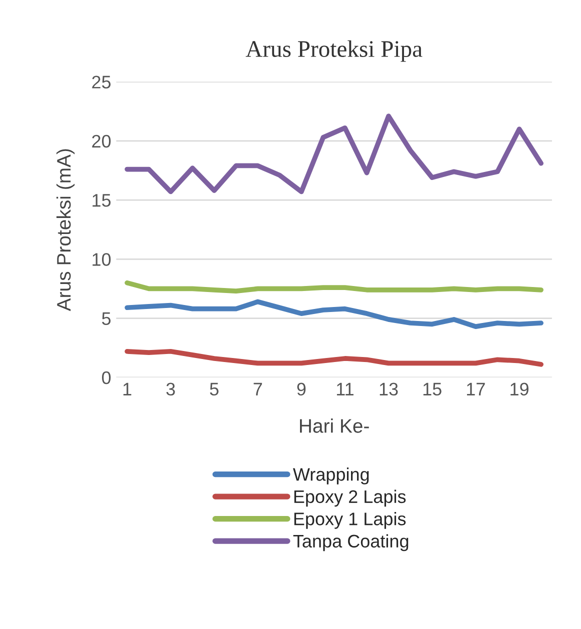 The image size is (581, 629). What do you see at coordinates (101, 200) in the screenshot?
I see `y-tick-label: 15` at bounding box center [101, 200].